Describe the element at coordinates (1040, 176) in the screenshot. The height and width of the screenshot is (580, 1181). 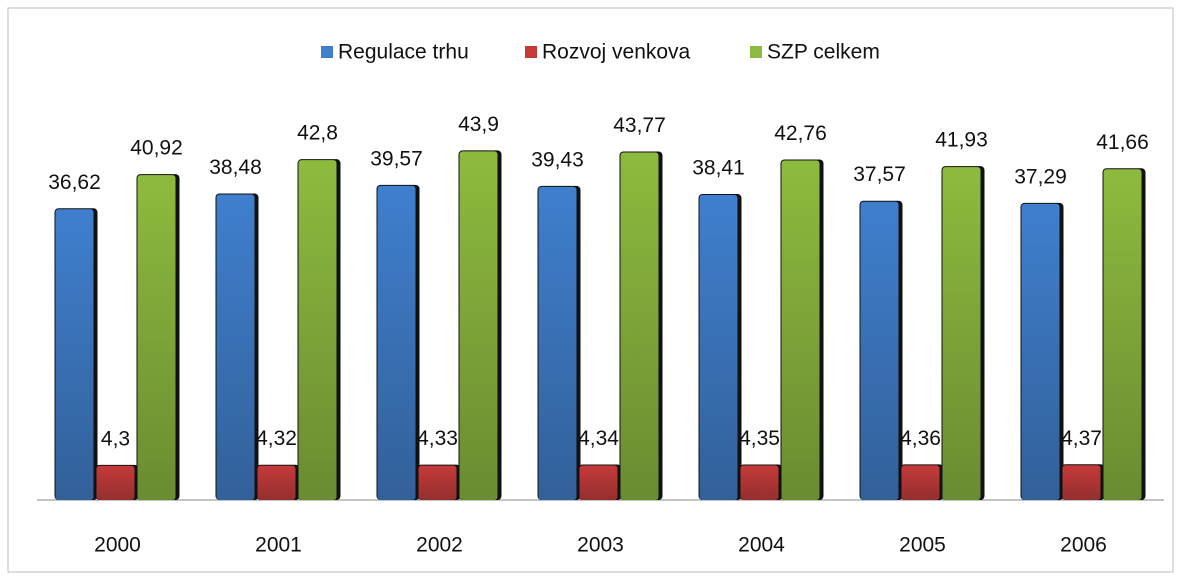
I see `value-label: 37,29` at that location.